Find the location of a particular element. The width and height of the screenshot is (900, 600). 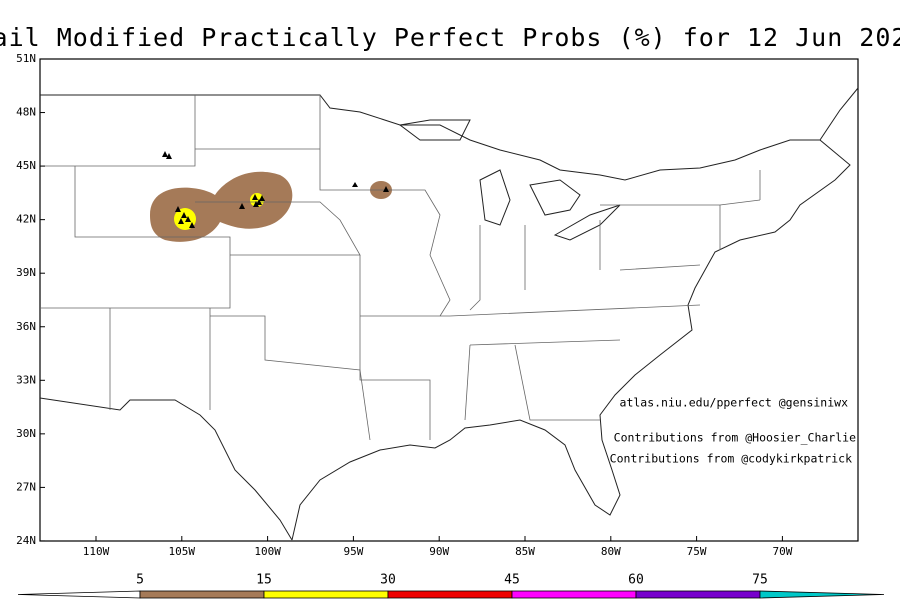

lat-label: 45N is located at coordinates (26, 165).